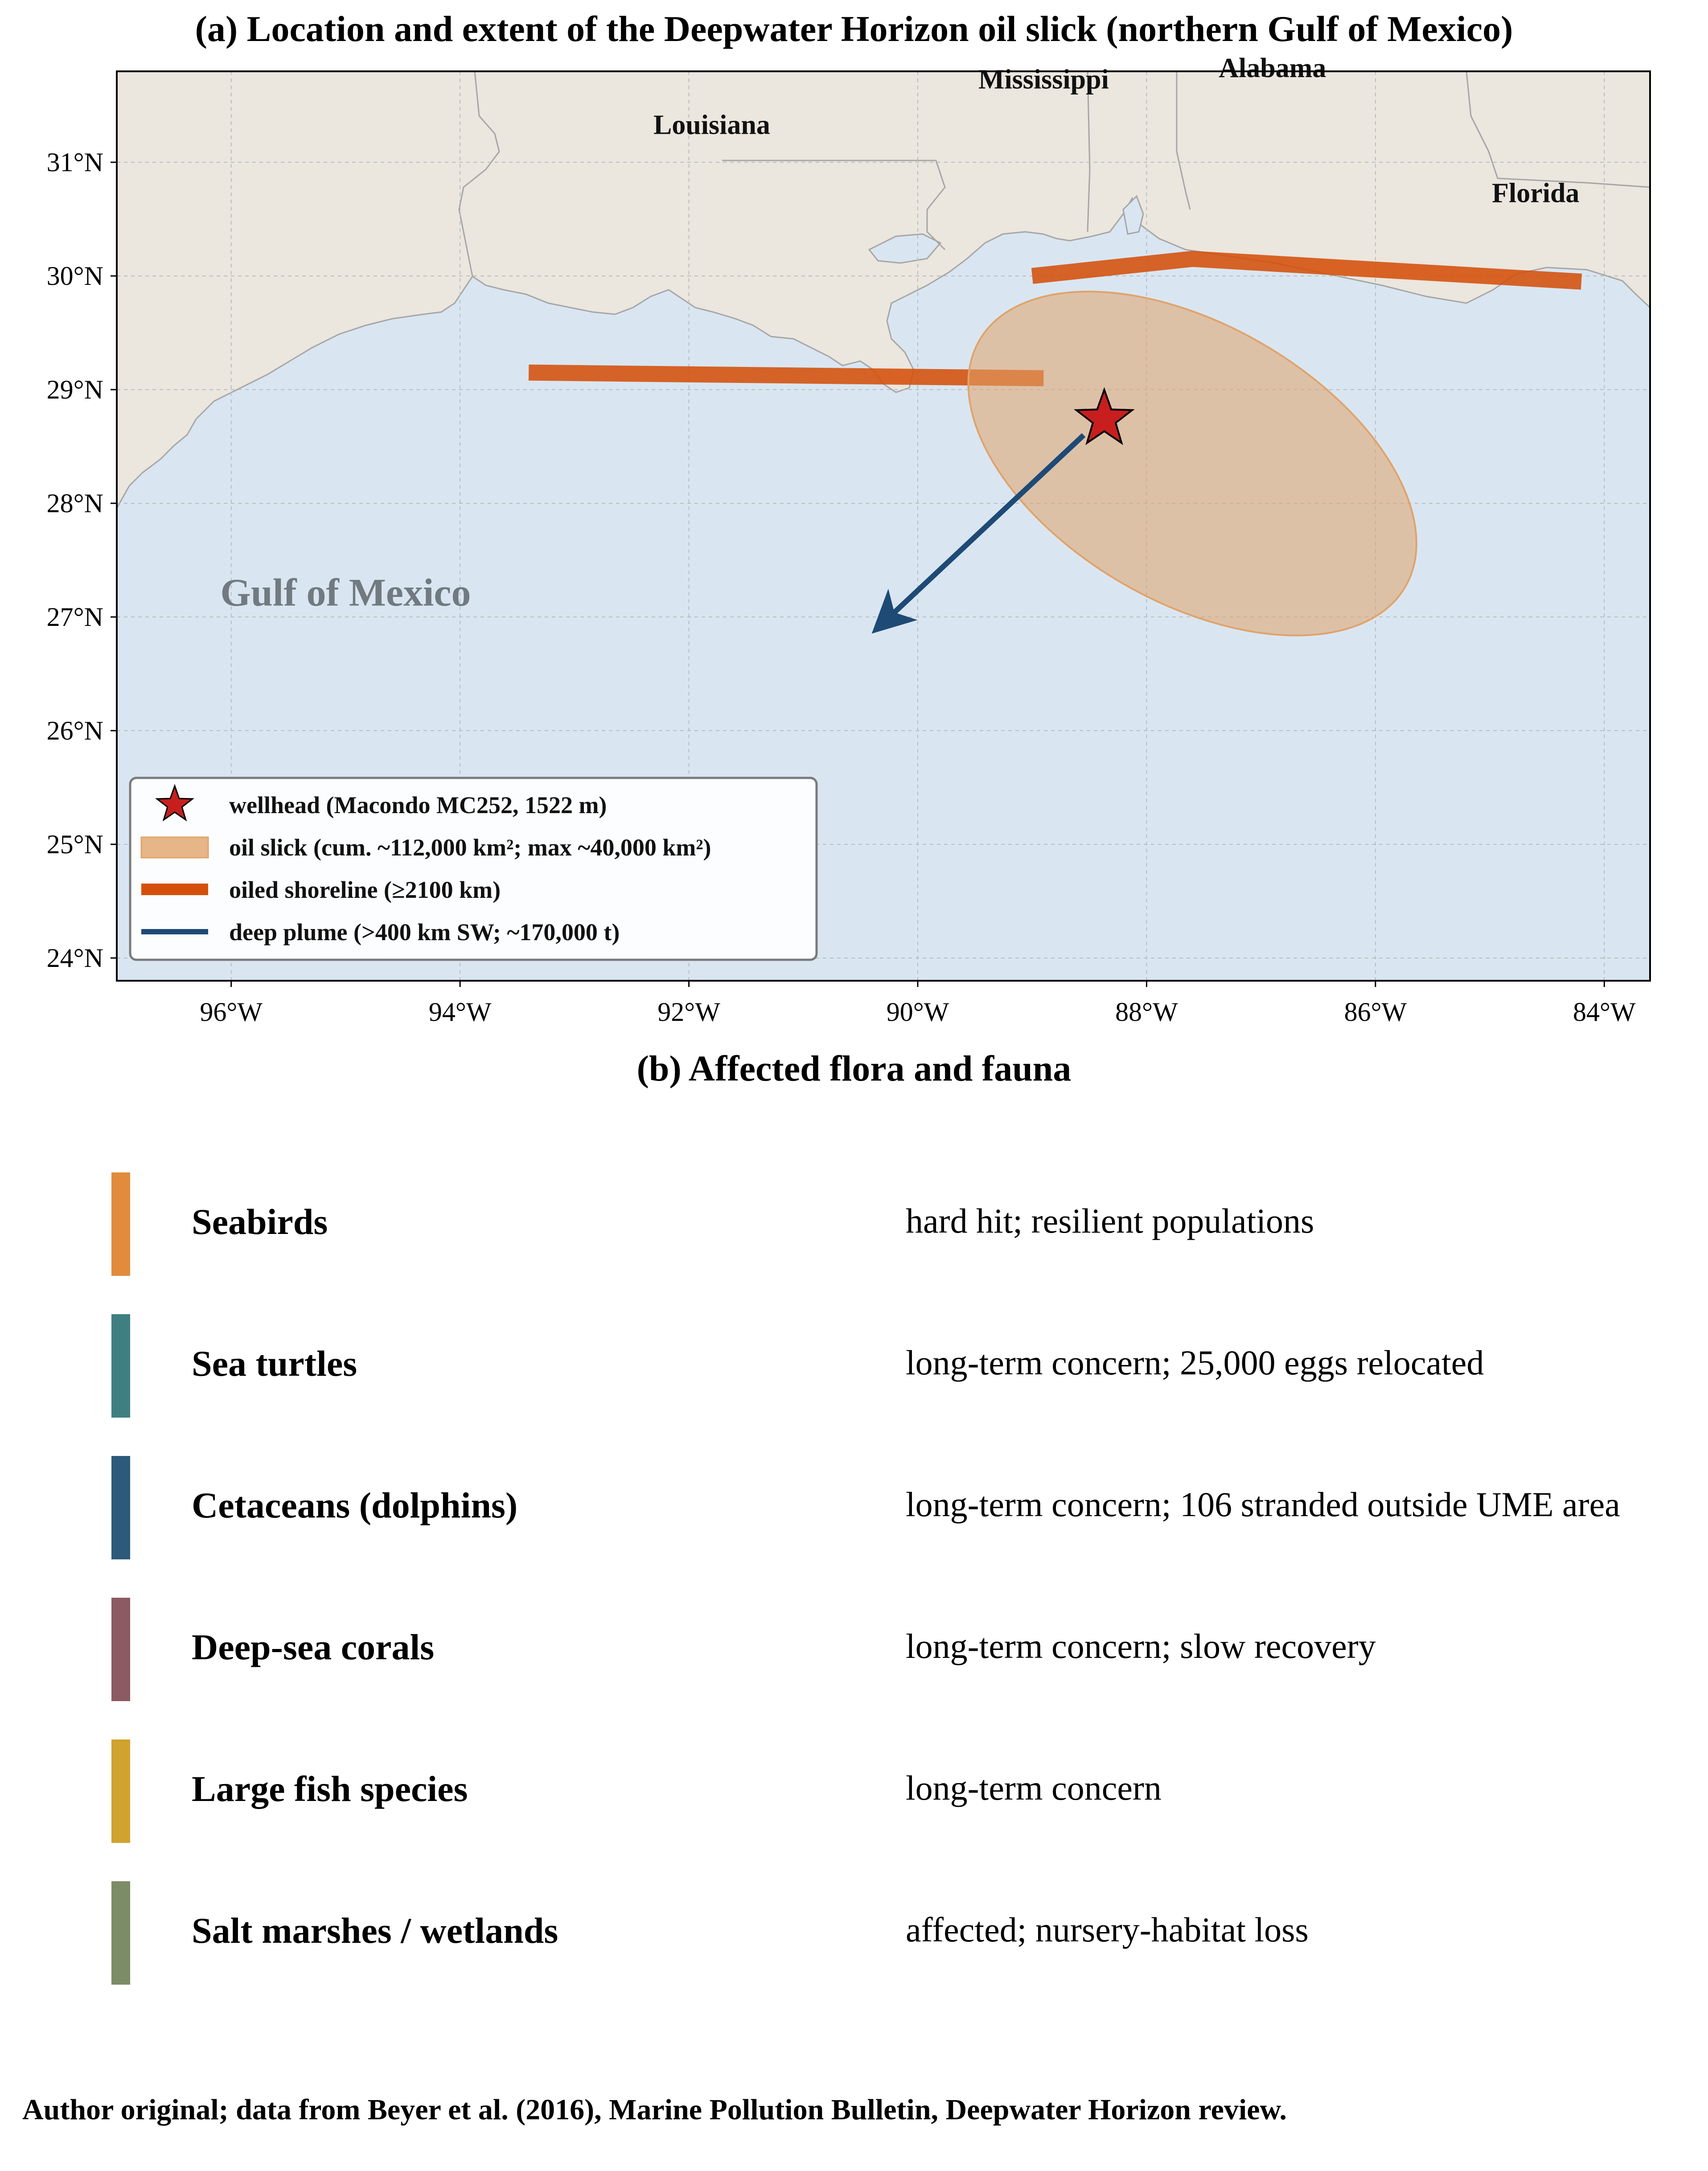 This screenshot has height=2171, width=1708. Describe the element at coordinates (854, 1224) in the screenshot. I see `species-row: Seabirds hard hit; resilient populations` at that location.